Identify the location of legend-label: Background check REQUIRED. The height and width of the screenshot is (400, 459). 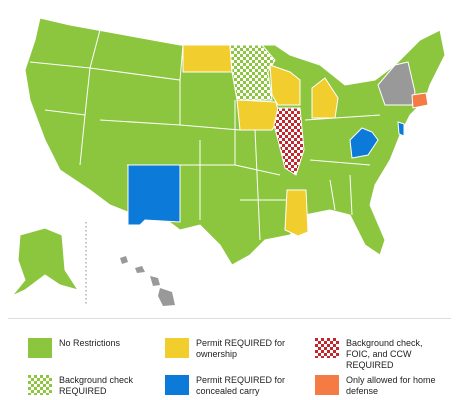
(96, 385).